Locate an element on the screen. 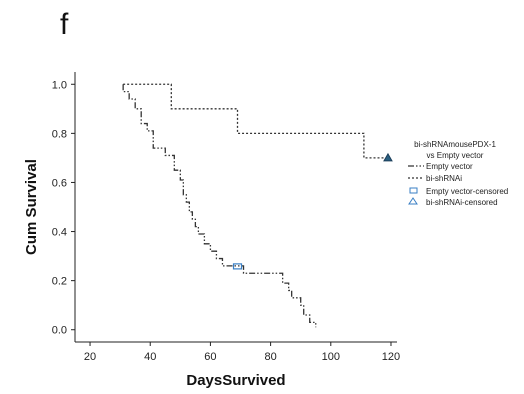 The width and height of the screenshot is (524, 394). x-tick-label: 120 is located at coordinates (391, 357).